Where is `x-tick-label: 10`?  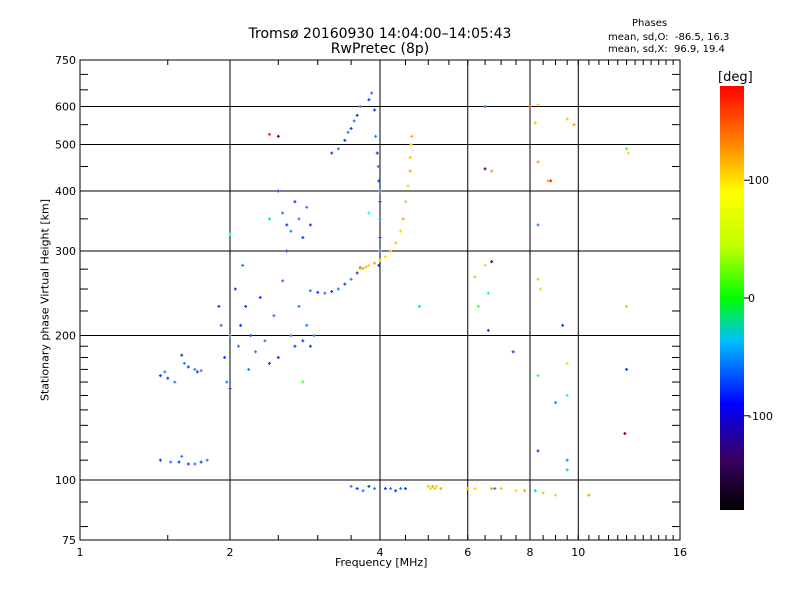
x-tick-label: 10 is located at coordinates (578, 552).